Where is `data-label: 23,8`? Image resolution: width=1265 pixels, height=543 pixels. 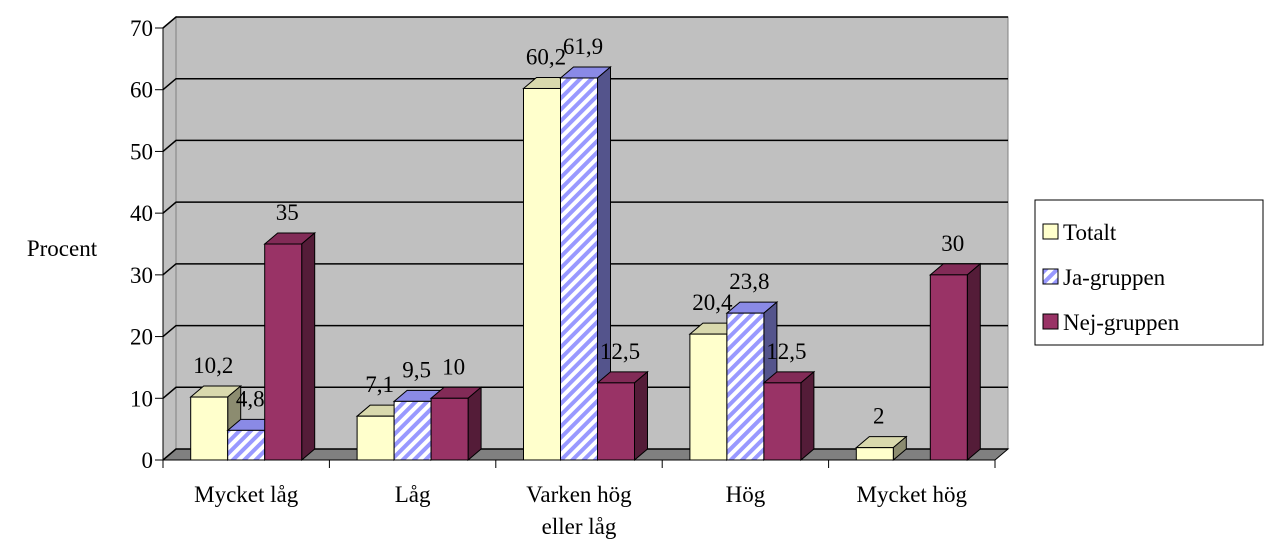
data-label: 23,8 is located at coordinates (749, 281).